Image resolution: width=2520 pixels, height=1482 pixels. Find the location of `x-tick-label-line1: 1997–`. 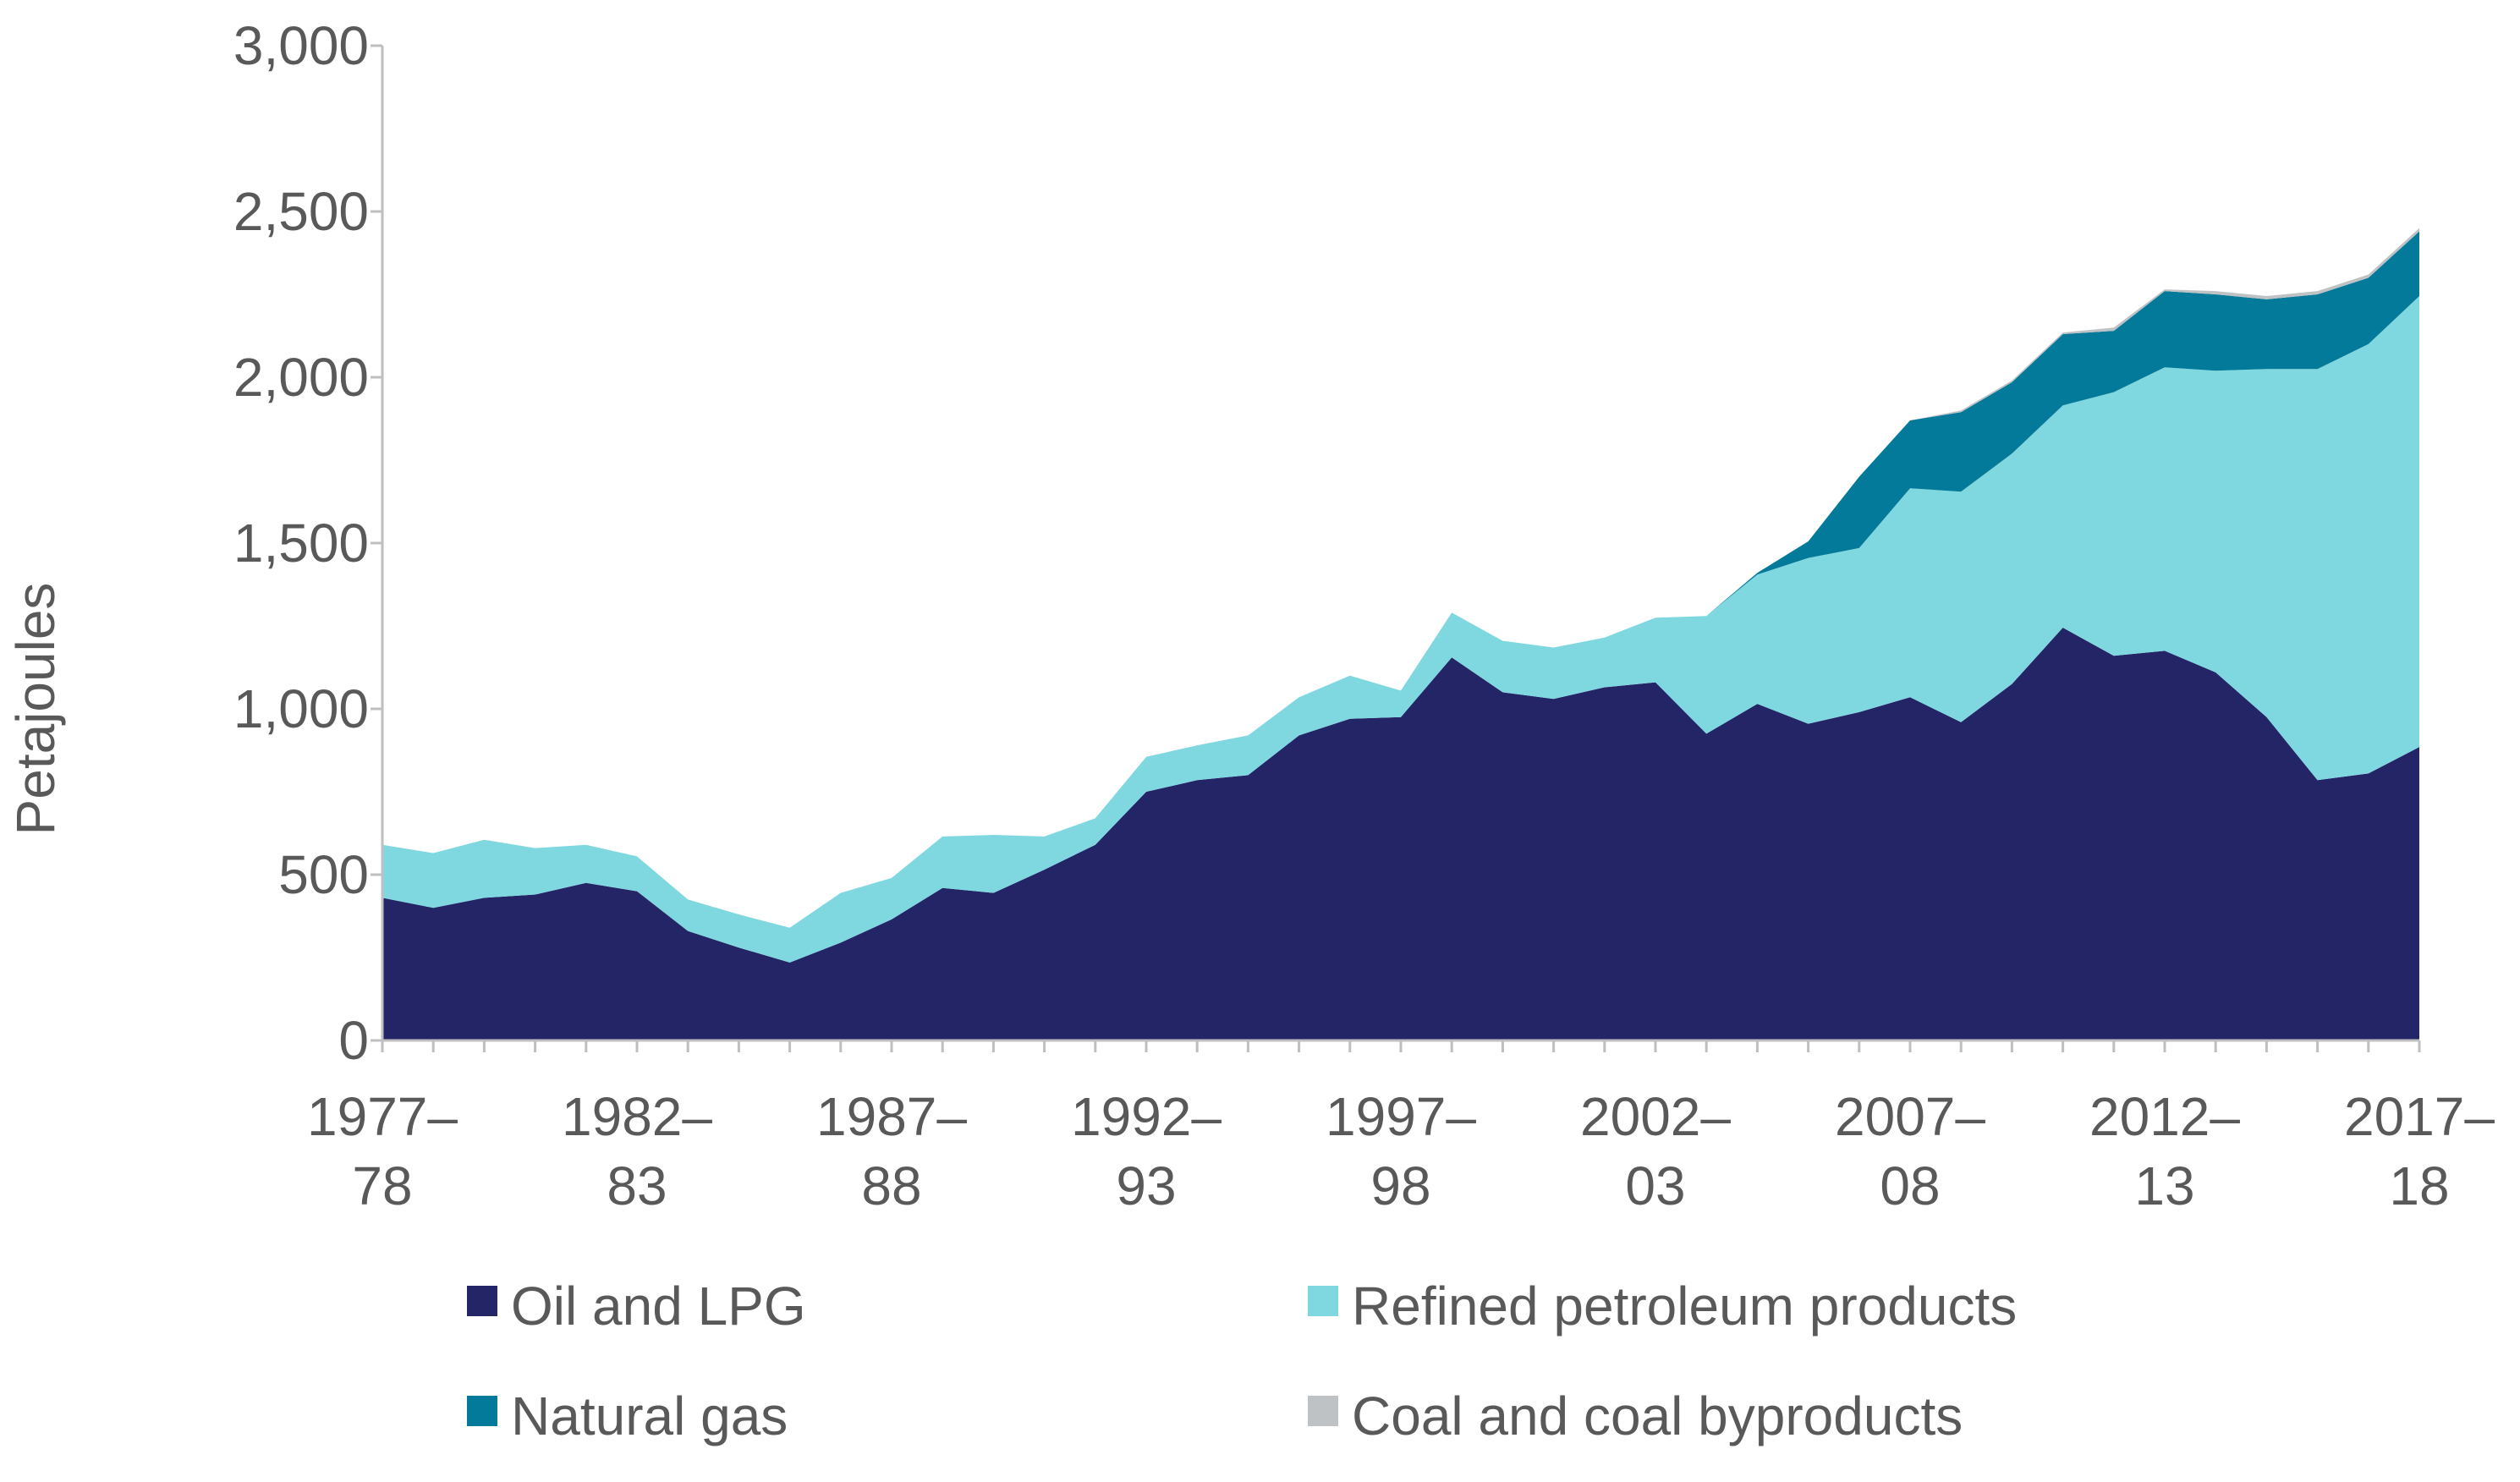

x-tick-label-line1: 1997– is located at coordinates (1401, 1117).